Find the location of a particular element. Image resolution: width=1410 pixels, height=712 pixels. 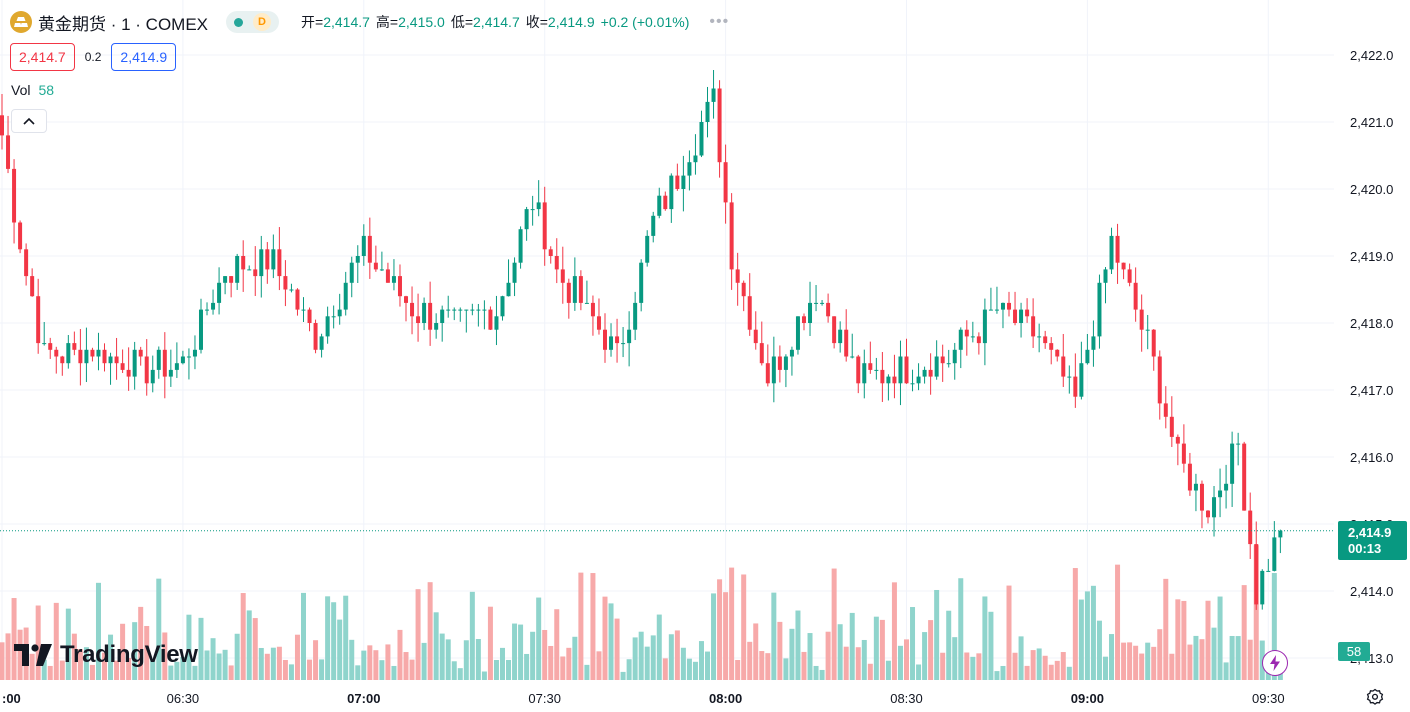

symbol-title: 黄金期货 · 1 · COMEX is located at coordinates (123, 24).